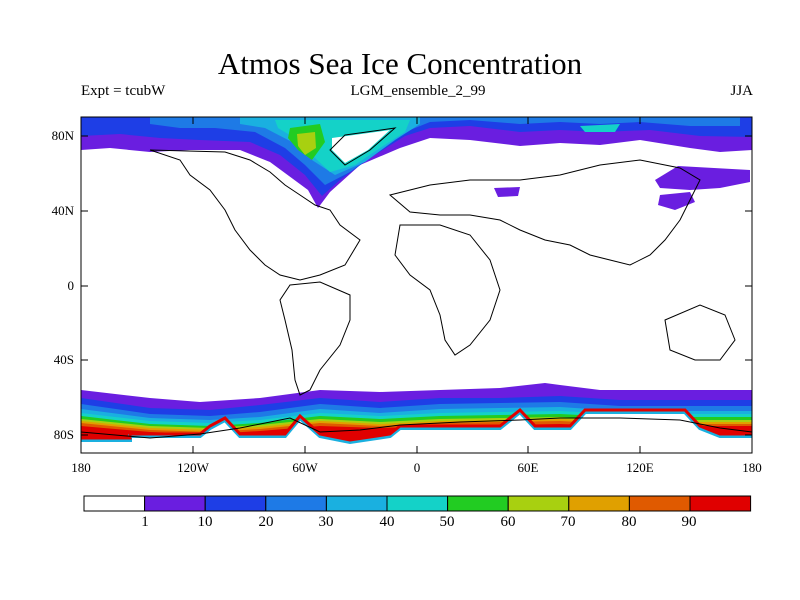 The image size is (800, 600). Describe the element at coordinates (63, 434) in the screenshot. I see `y-tick-label: 80S` at that location.